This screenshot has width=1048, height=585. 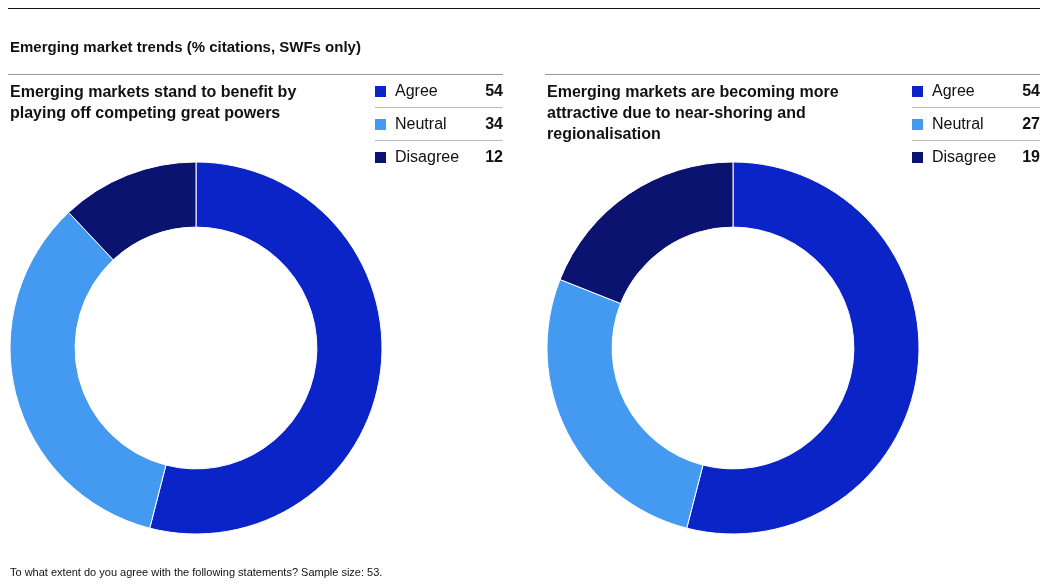 I want to click on text: Emerging markets stand to benefit by playing off competing great powers, so click(x=154, y=102).